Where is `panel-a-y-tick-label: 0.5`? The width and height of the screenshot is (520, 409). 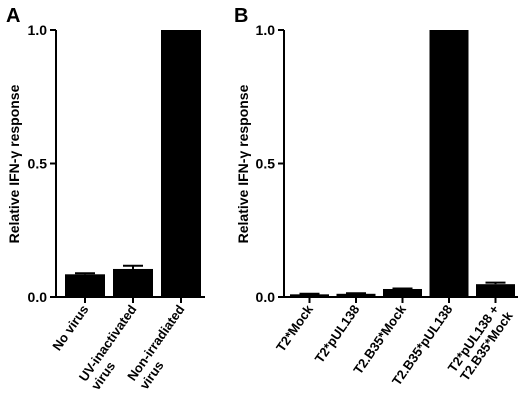
panel-a-y-tick-label: 0.5 is located at coordinates (38, 164).